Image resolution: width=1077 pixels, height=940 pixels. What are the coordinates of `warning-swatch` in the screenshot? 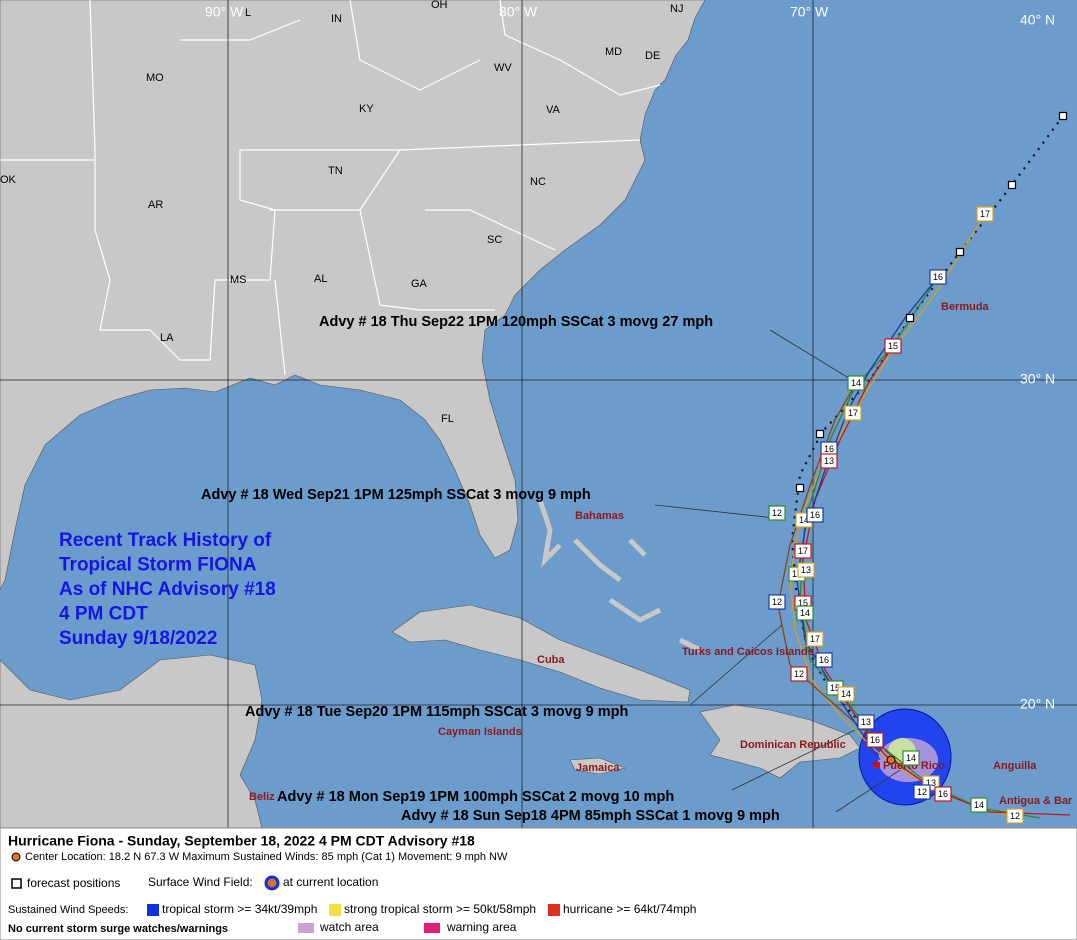 It's located at (432, 928).